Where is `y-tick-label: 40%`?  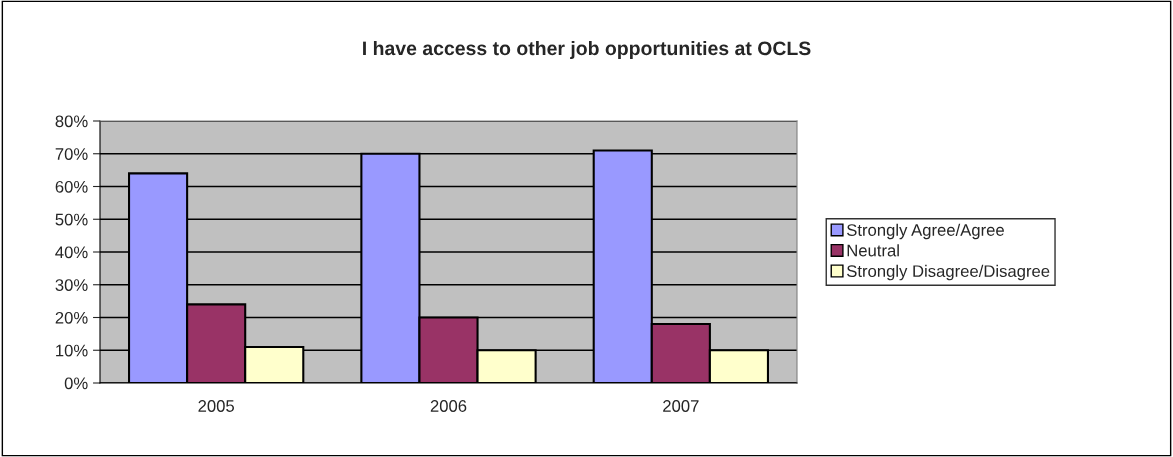
y-tick-label: 40% is located at coordinates (71, 252).